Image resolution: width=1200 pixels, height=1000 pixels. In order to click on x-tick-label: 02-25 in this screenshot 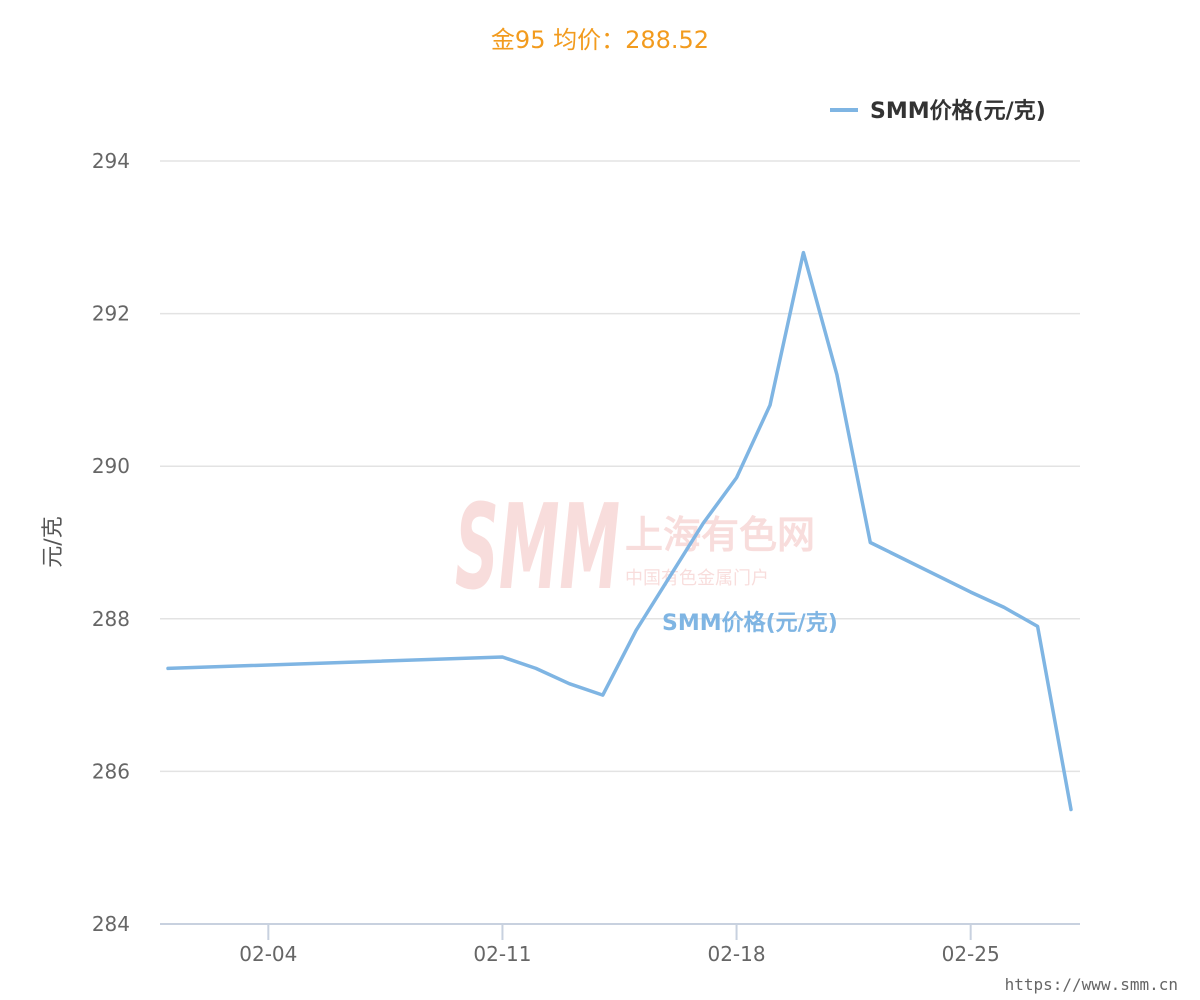, I will do `click(971, 954)`.